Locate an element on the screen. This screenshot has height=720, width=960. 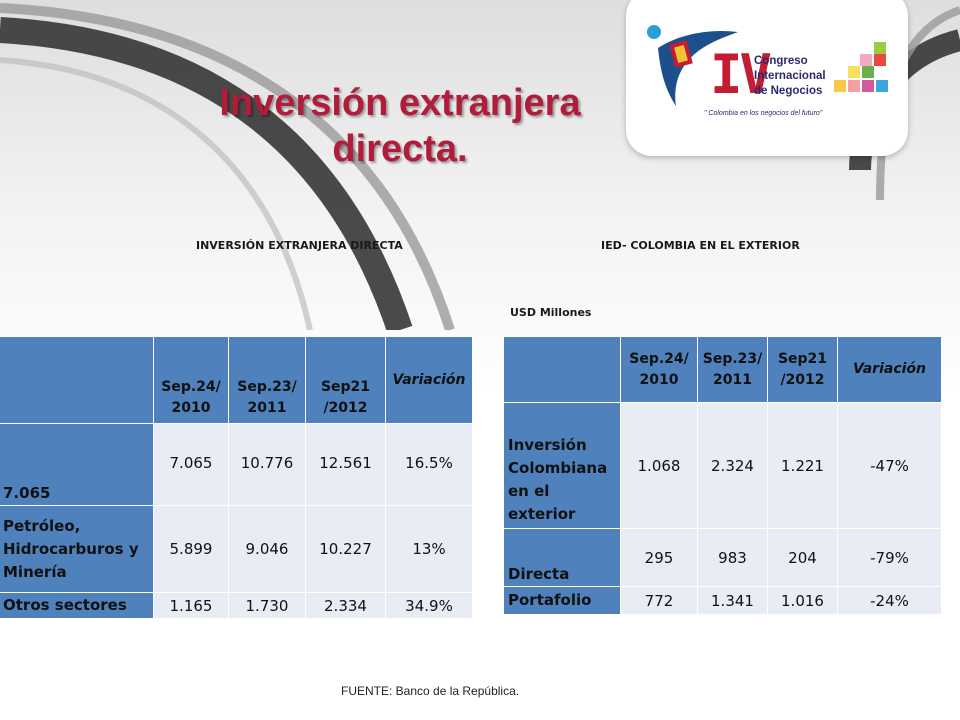
table-cell: 983 is located at coordinates (732, 557).